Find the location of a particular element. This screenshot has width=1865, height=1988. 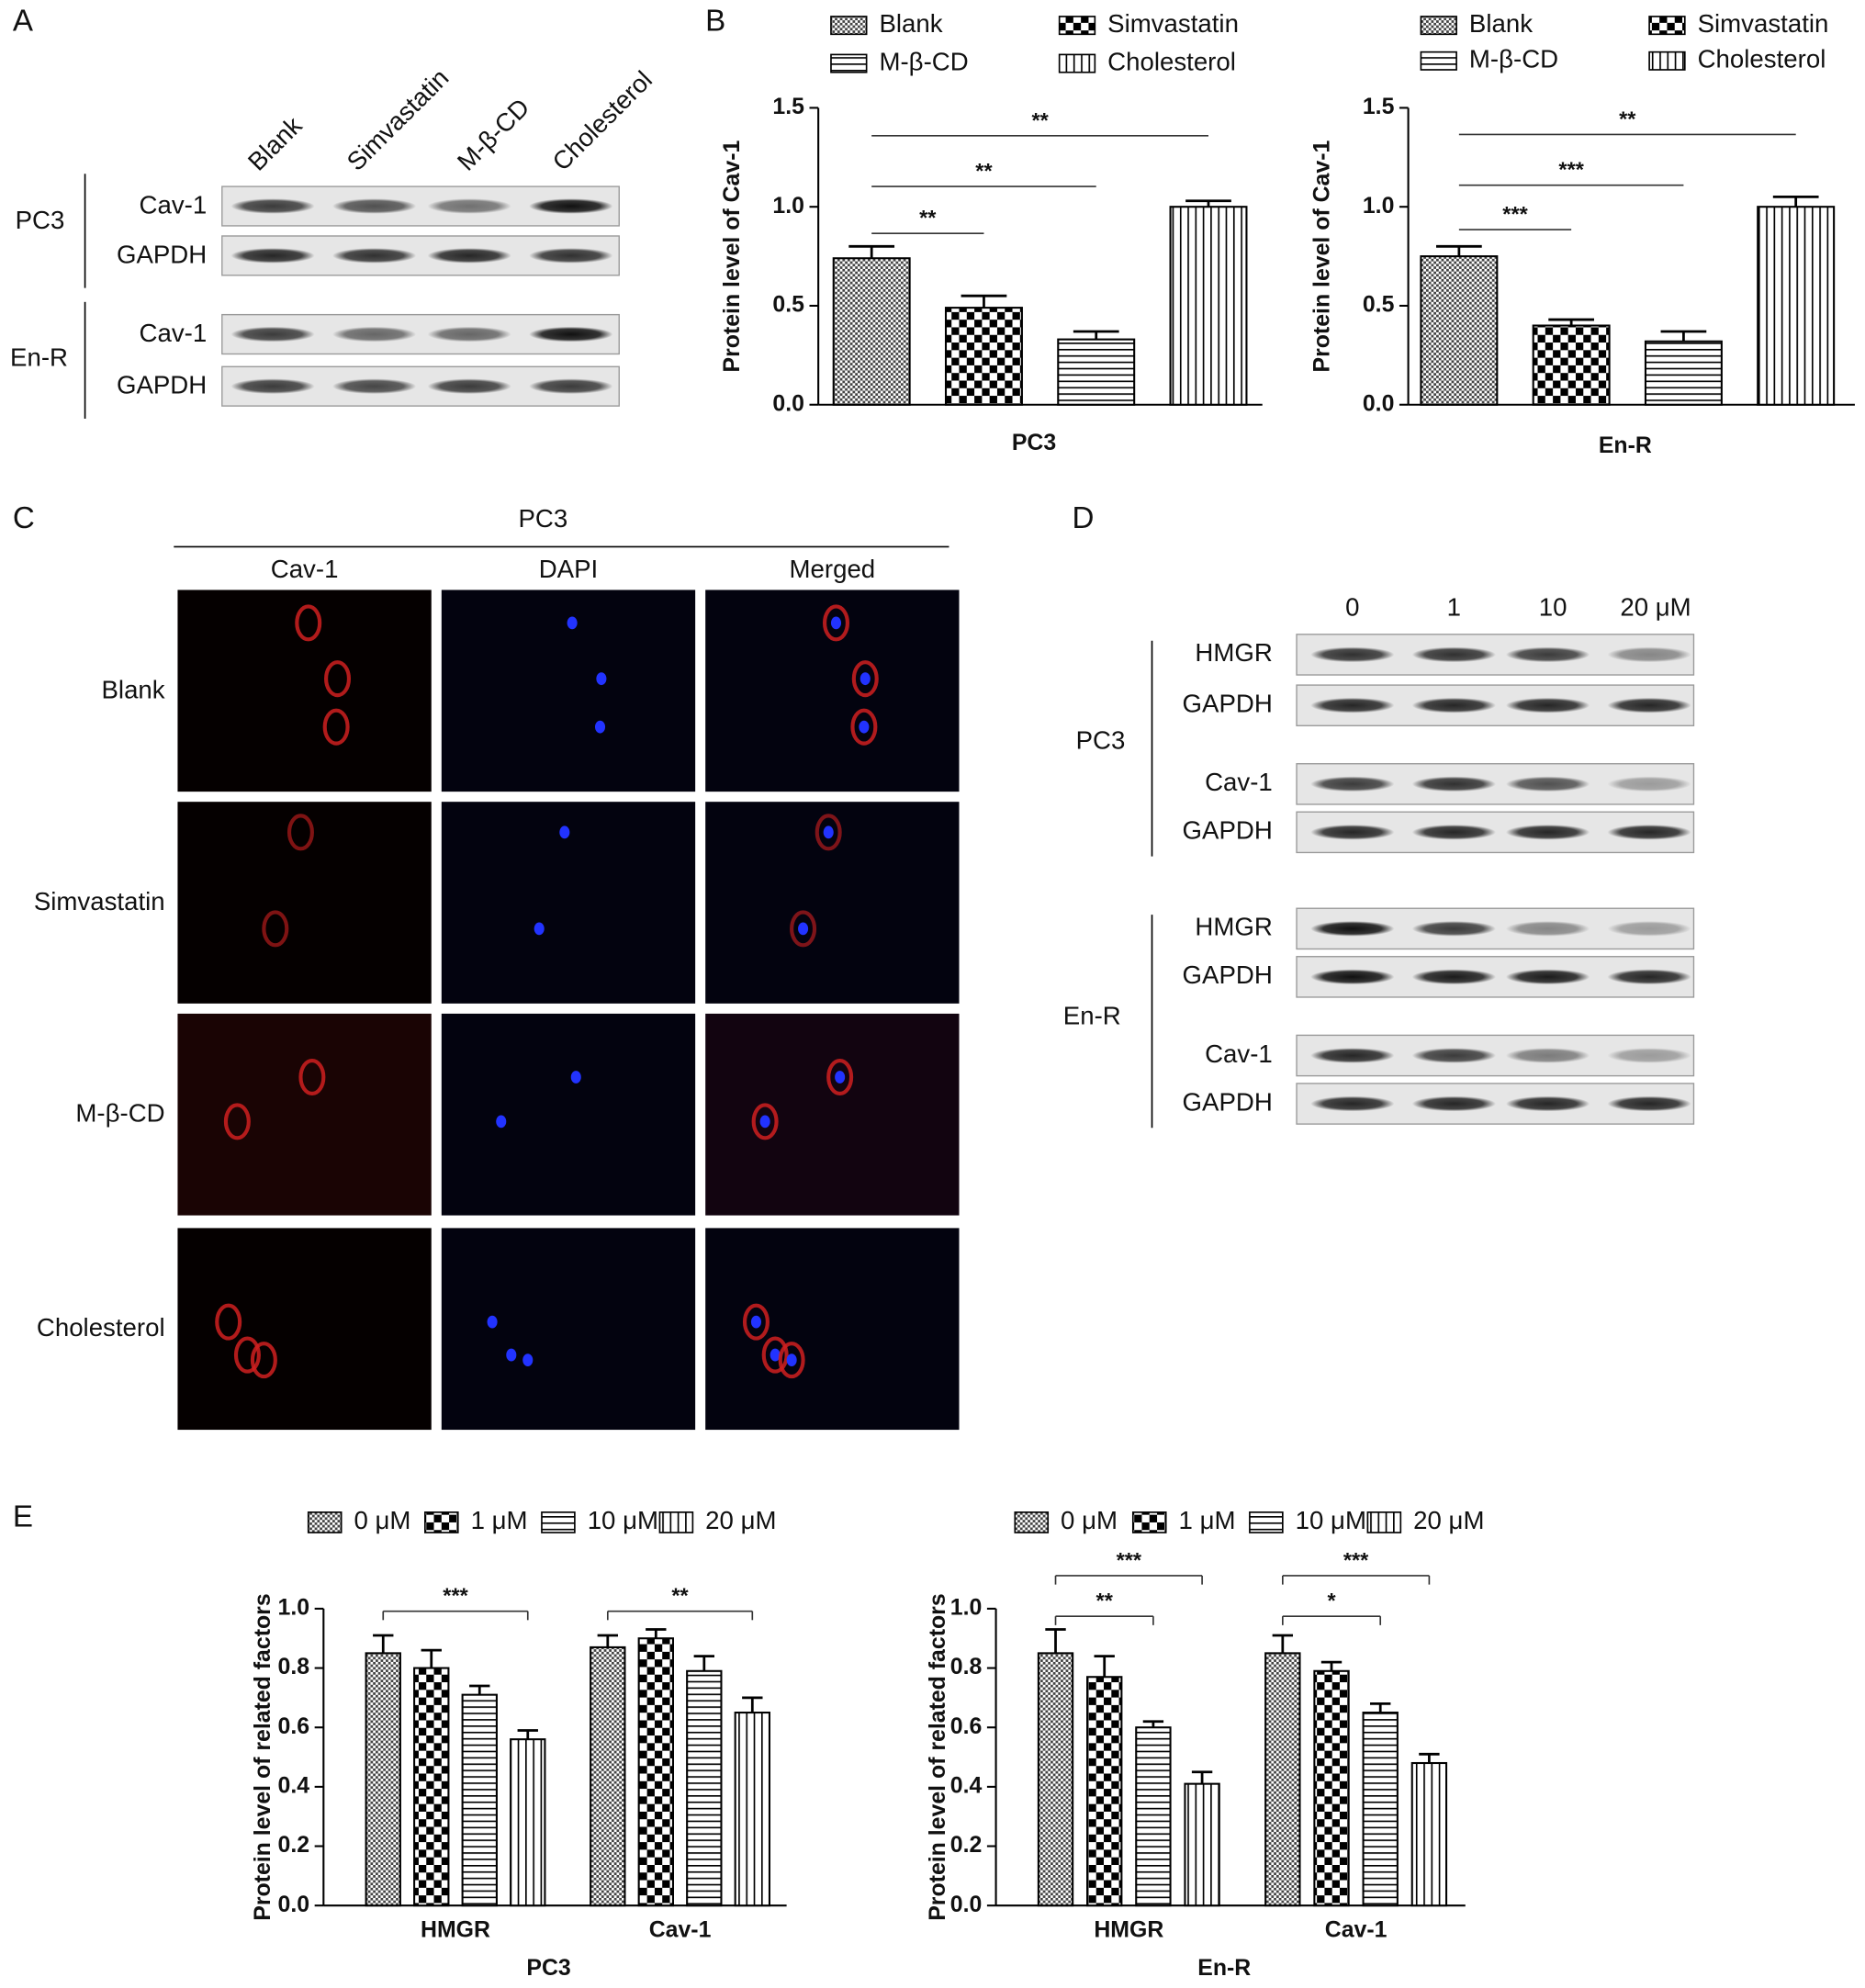

row-label: Simvastatin is located at coordinates (99, 901).